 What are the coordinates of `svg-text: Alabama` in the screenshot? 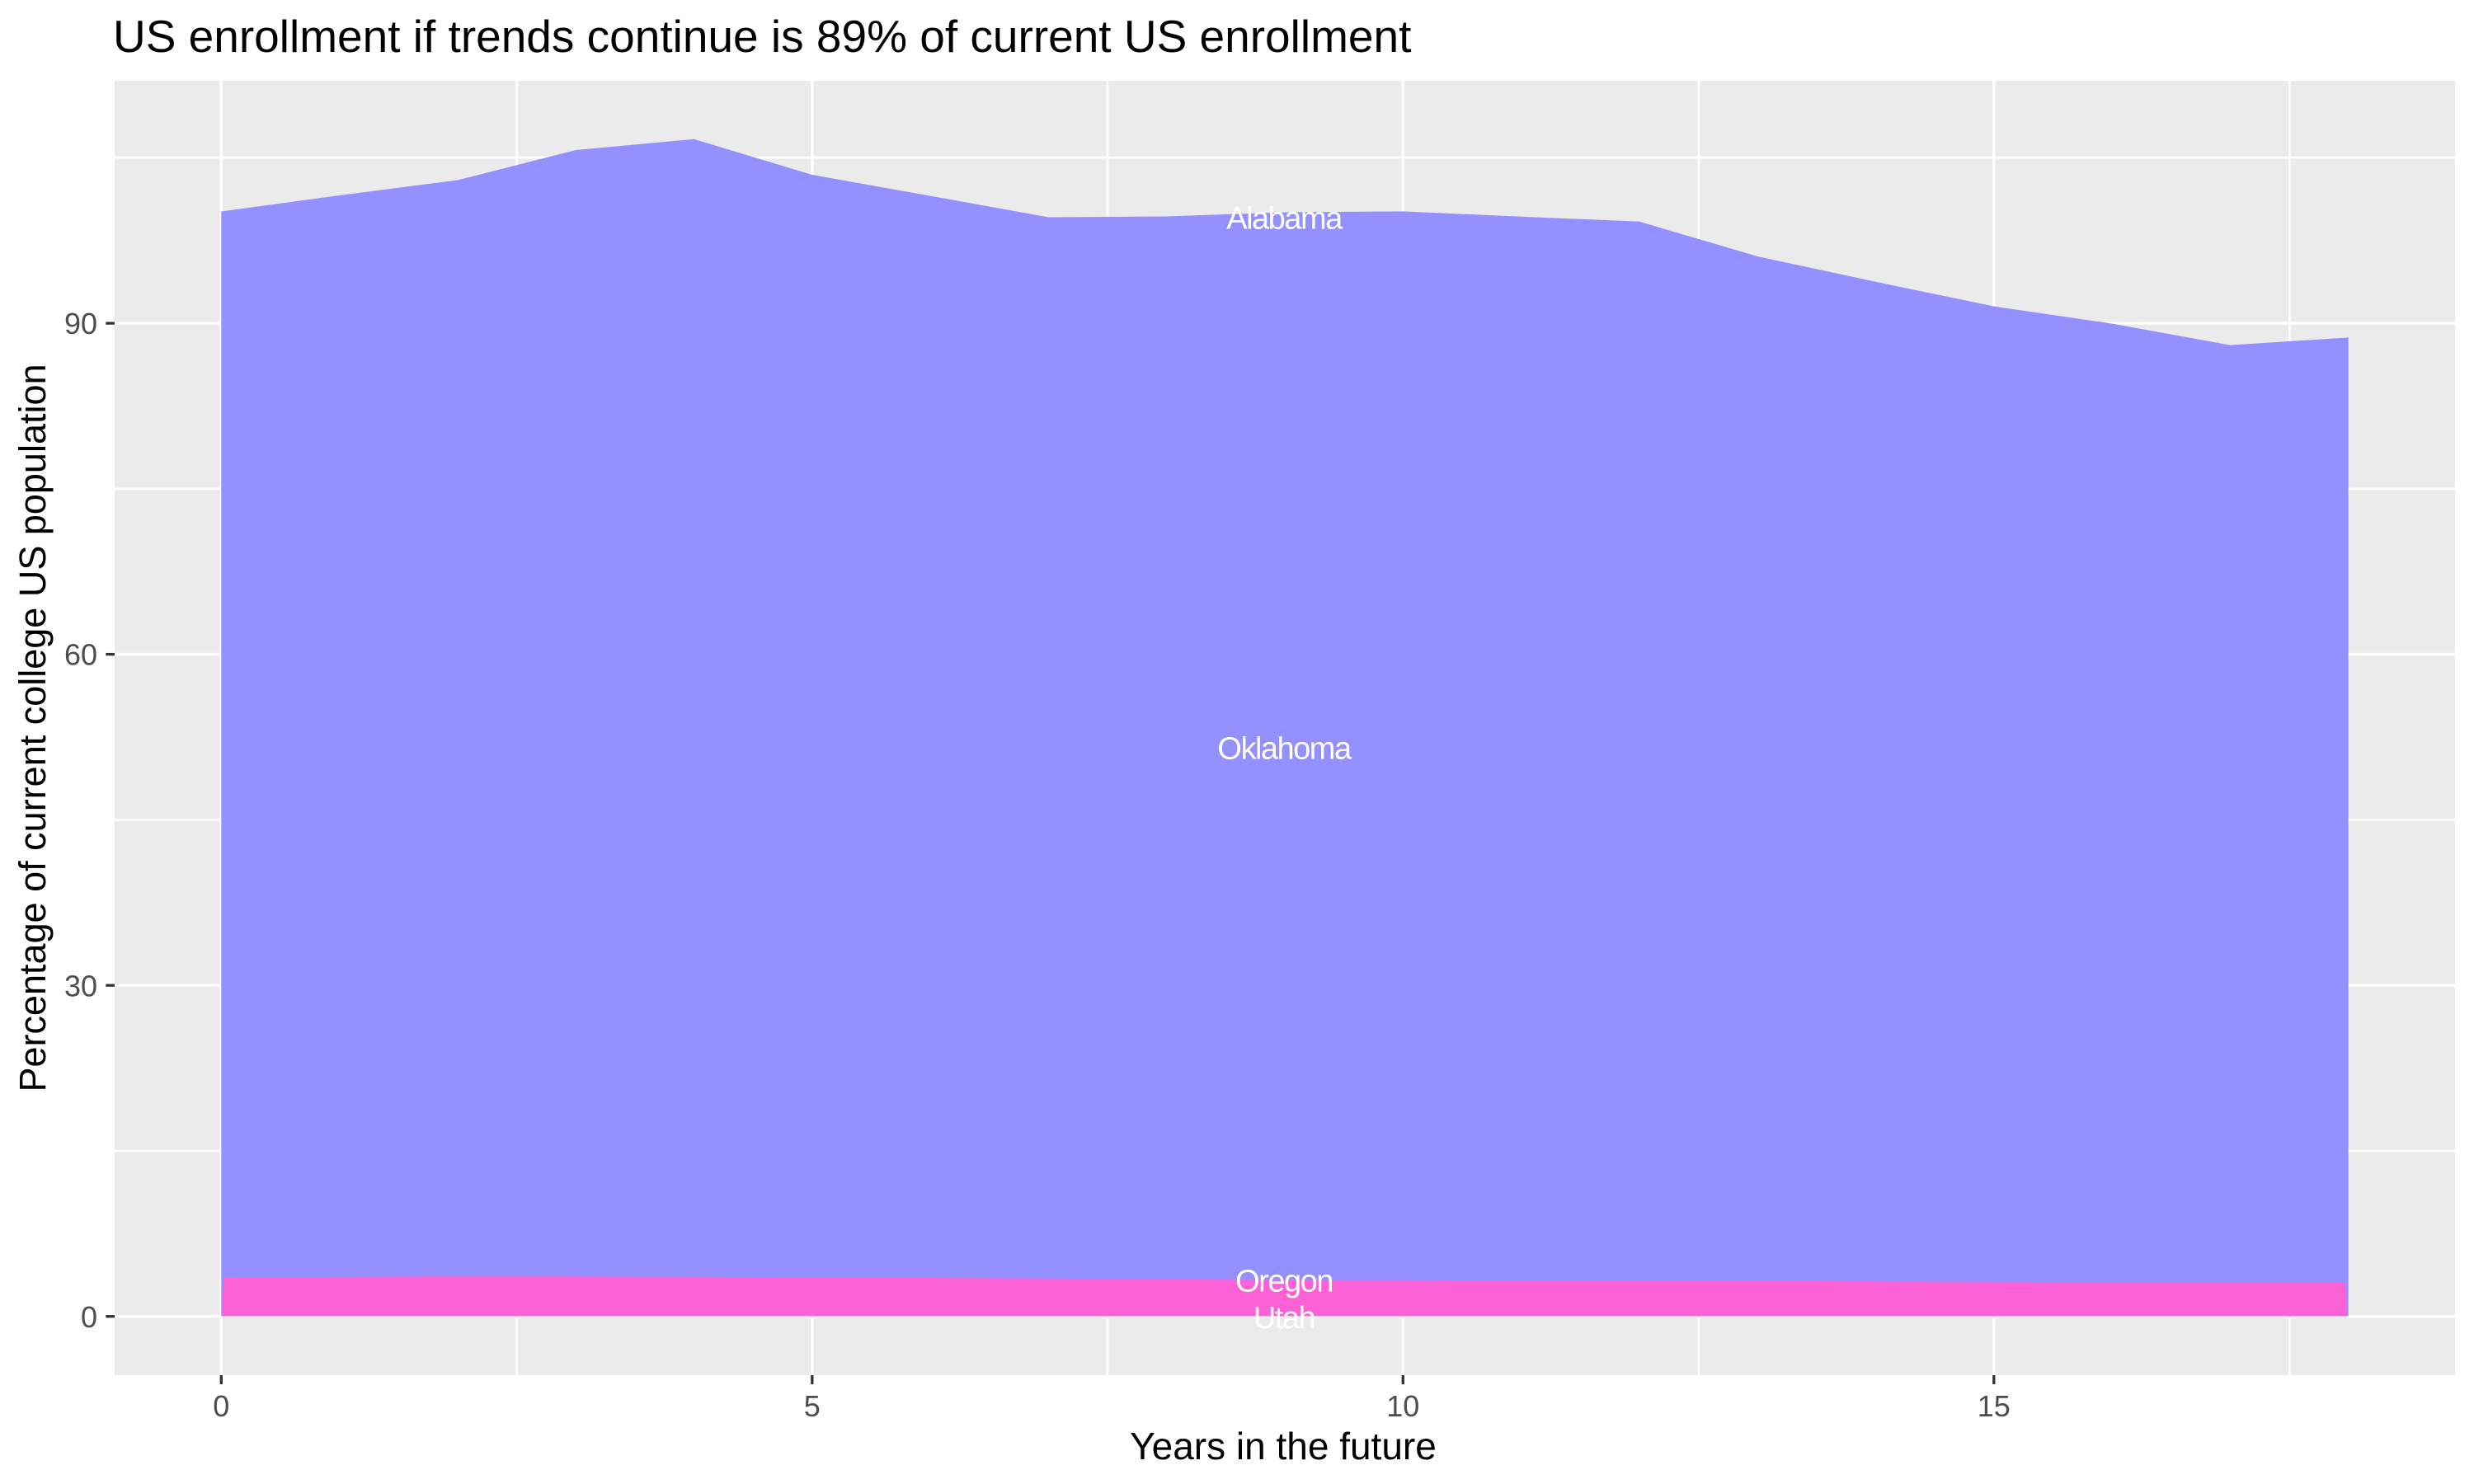 It's located at (1284, 219).